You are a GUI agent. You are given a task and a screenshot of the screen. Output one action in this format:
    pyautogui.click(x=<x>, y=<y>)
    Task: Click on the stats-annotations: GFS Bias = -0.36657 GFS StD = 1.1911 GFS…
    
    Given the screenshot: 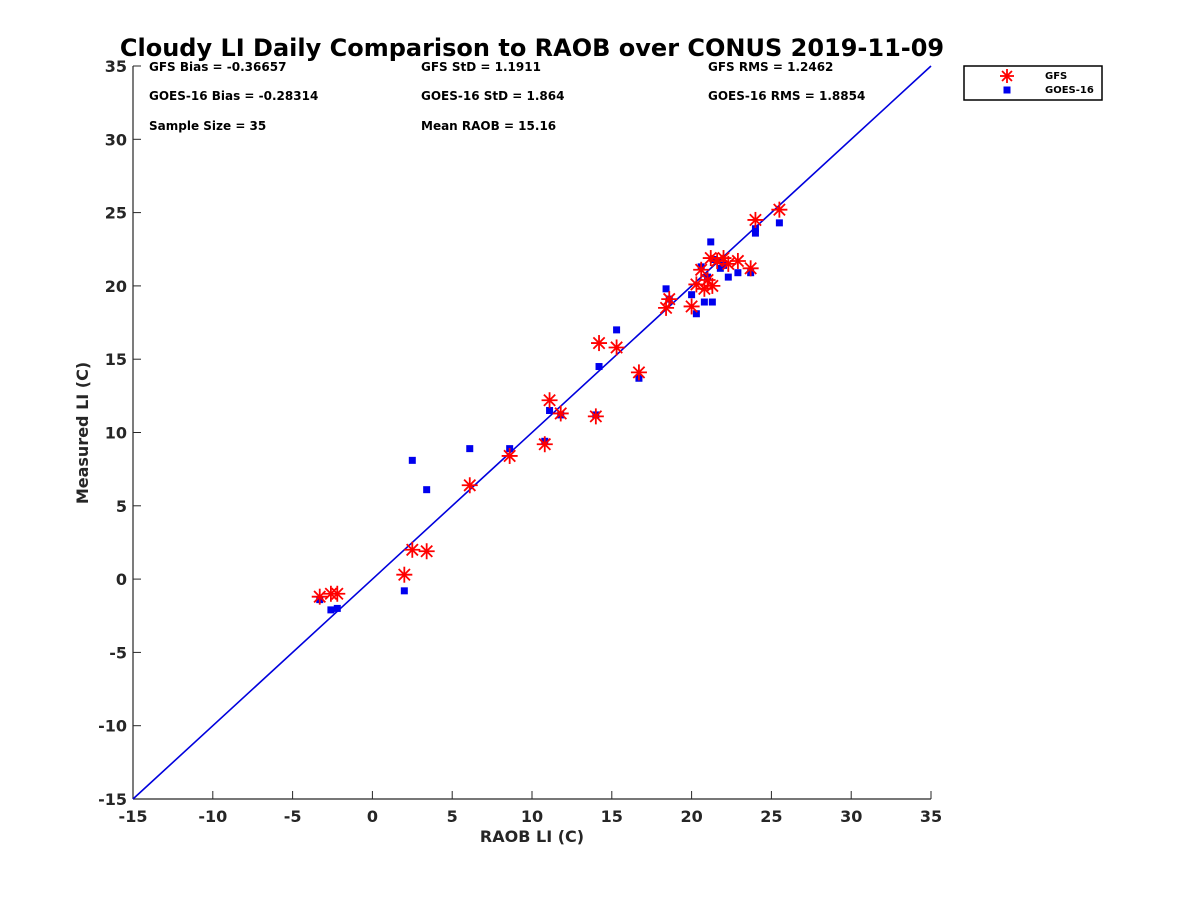 What is the action you would take?
    pyautogui.click(x=507, y=96)
    